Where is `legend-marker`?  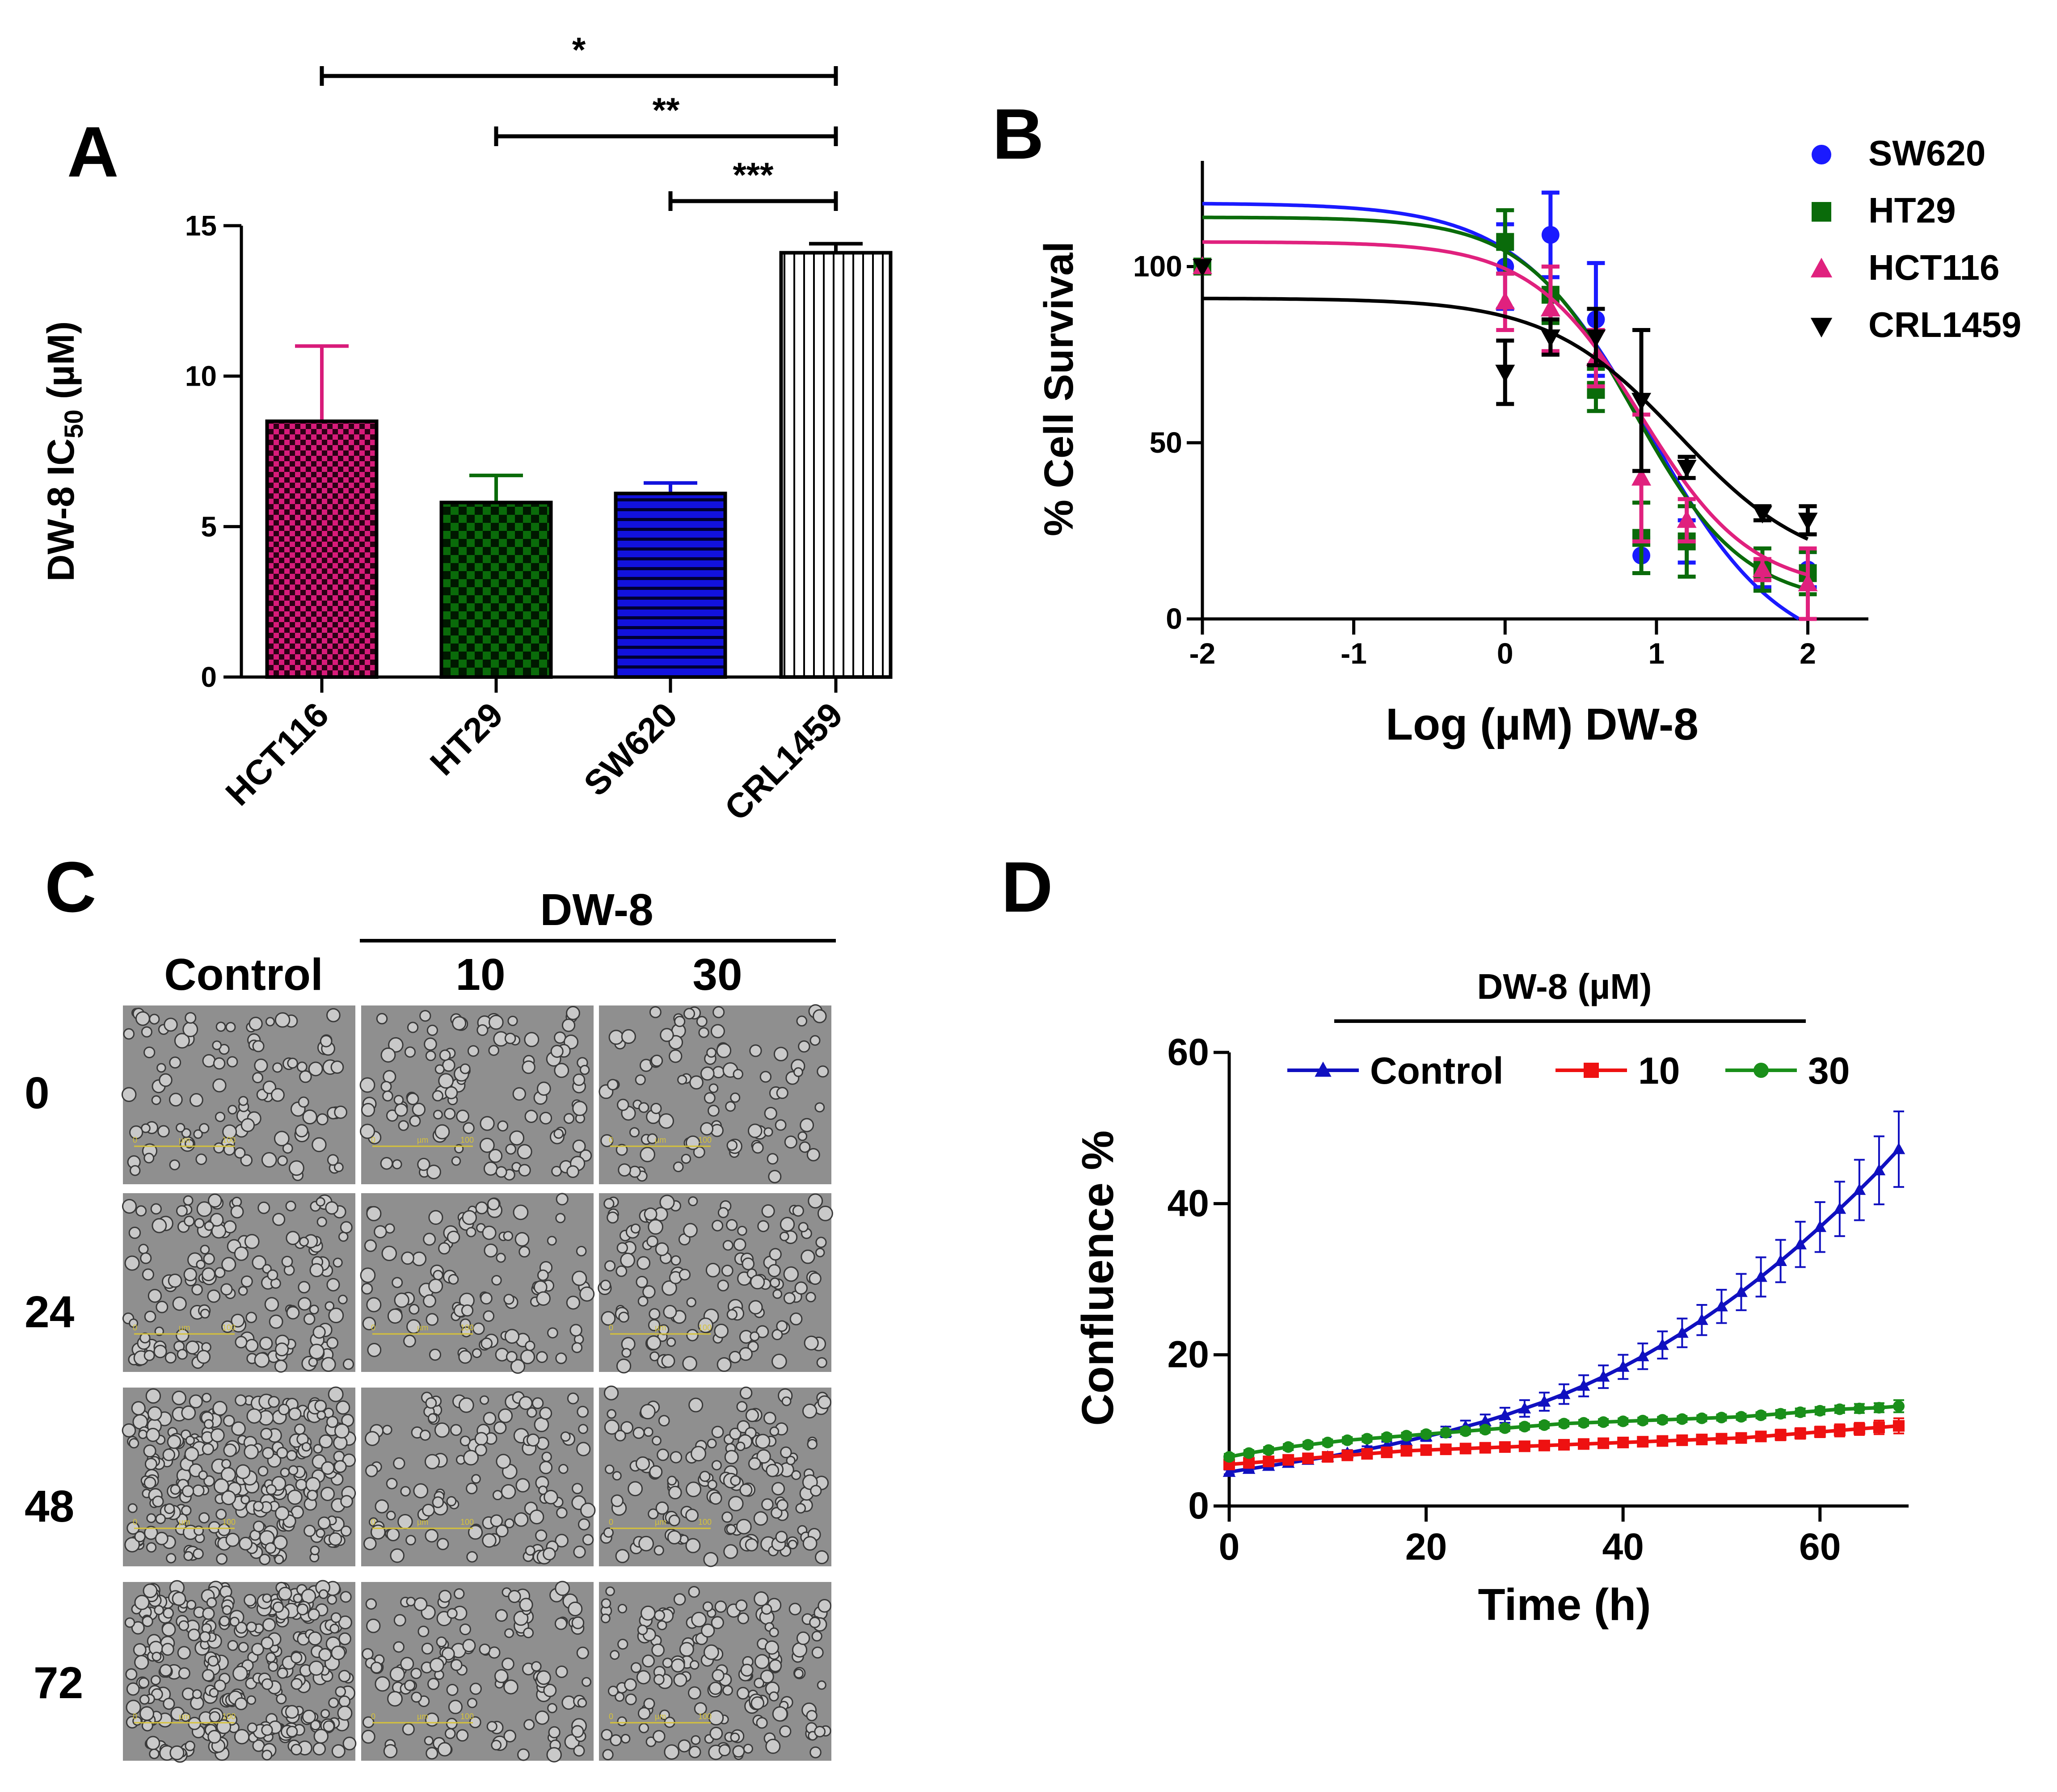 legend-marker is located at coordinates (1821, 212).